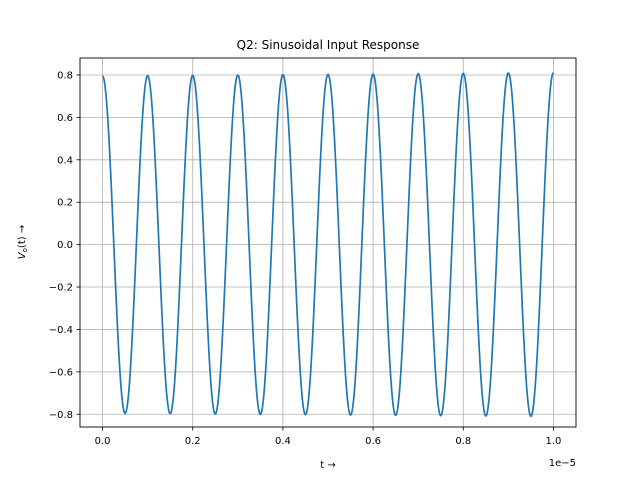  Describe the element at coordinates (65, 75) in the screenshot. I see `y-tick-label: 0.8` at that location.